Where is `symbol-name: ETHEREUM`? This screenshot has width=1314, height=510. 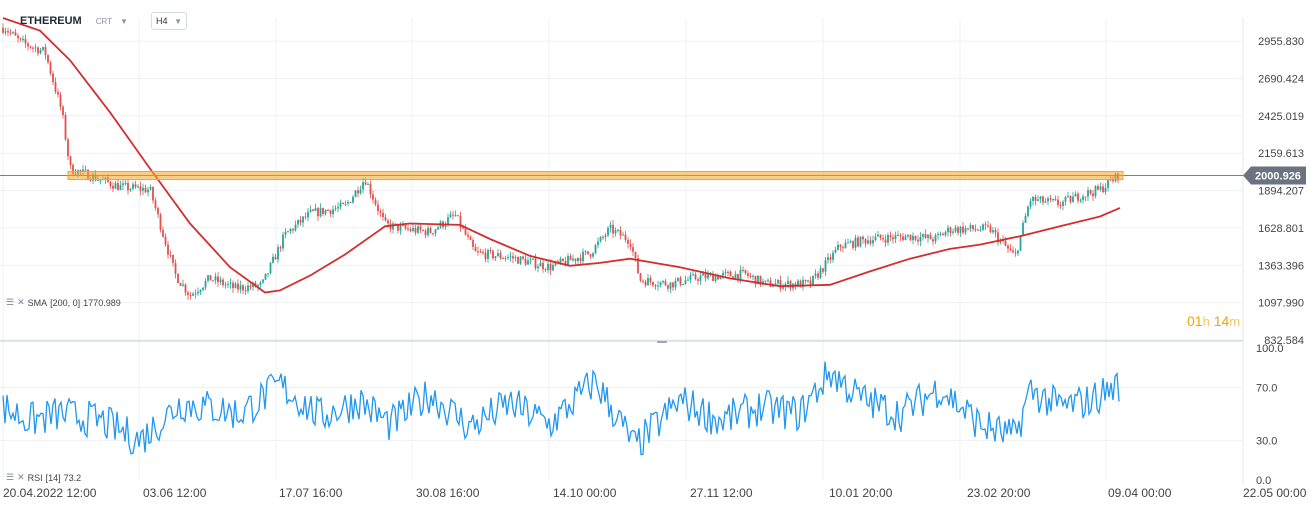 symbol-name: ETHEREUM is located at coordinates (51, 21).